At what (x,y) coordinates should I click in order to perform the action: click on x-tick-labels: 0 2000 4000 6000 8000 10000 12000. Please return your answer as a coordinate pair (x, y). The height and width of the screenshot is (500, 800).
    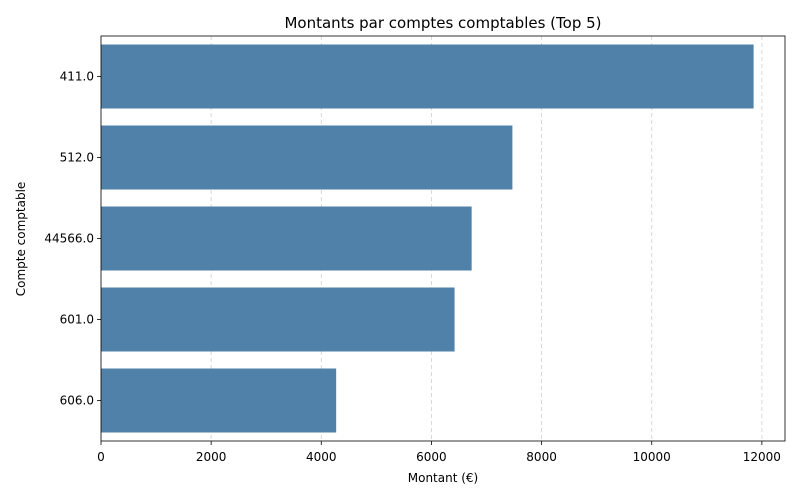
    Looking at the image, I should click on (439, 457).